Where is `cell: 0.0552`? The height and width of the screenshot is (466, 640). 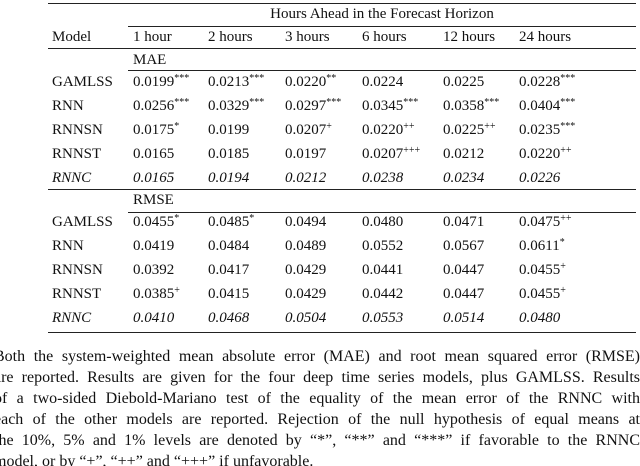 cell: 0.0552 is located at coordinates (382, 246).